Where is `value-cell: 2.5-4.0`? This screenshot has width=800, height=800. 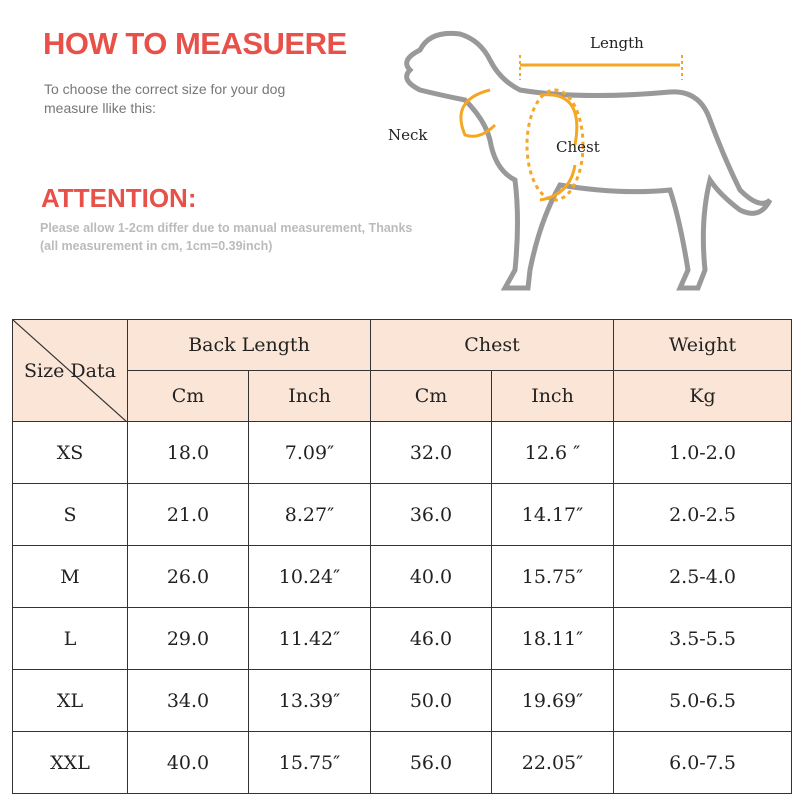
value-cell: 2.5-4.0 is located at coordinates (702, 576).